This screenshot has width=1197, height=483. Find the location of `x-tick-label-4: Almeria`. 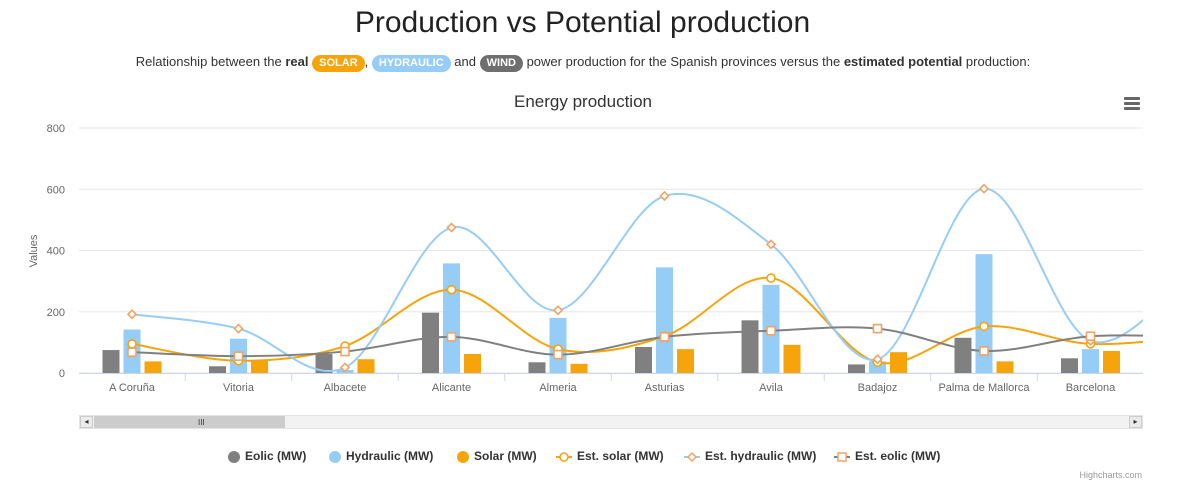

x-tick-label-4: Almeria is located at coordinates (558, 388).